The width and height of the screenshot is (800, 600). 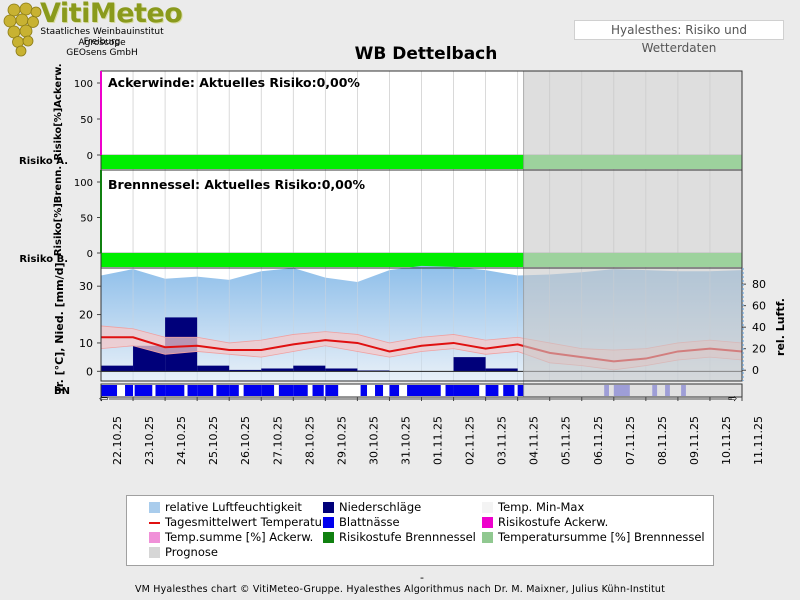 What do you see at coordinates (246, 522) in the screenshot?
I see `legend-label: Tagesmittelwert Temperatur` at bounding box center [246, 522].